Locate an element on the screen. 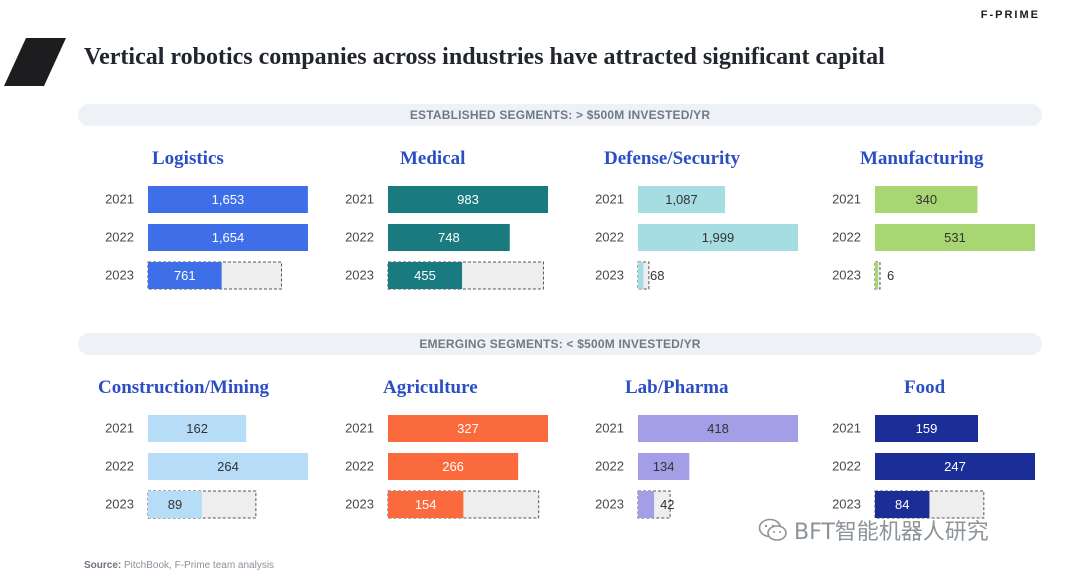 This screenshot has height=578, width=1080. chart-plot: 2021 327 2022 266 2023 154 is located at coordinates (446, 467).